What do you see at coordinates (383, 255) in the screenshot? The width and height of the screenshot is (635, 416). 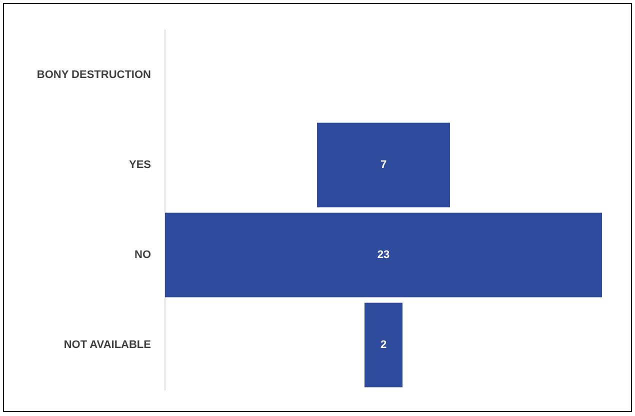 I see `data-label: 23` at bounding box center [383, 255].